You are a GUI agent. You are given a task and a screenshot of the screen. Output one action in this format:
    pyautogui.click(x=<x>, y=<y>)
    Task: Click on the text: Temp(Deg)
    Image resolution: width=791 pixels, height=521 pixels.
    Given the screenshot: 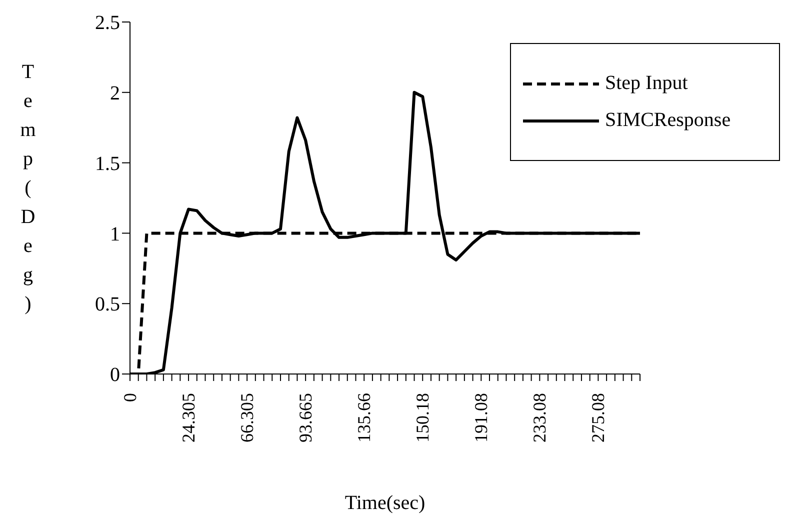 What is the action you would take?
    pyautogui.click(x=28, y=188)
    